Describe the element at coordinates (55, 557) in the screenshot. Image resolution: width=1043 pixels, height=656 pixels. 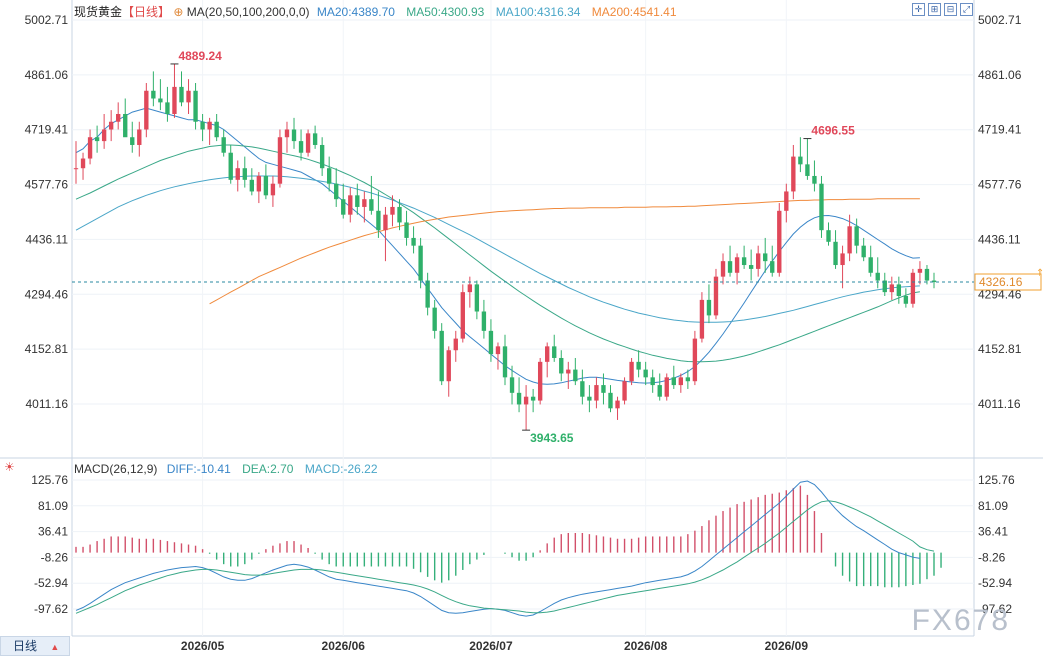
I see `macd-tick-label-left: -8.26` at that location.